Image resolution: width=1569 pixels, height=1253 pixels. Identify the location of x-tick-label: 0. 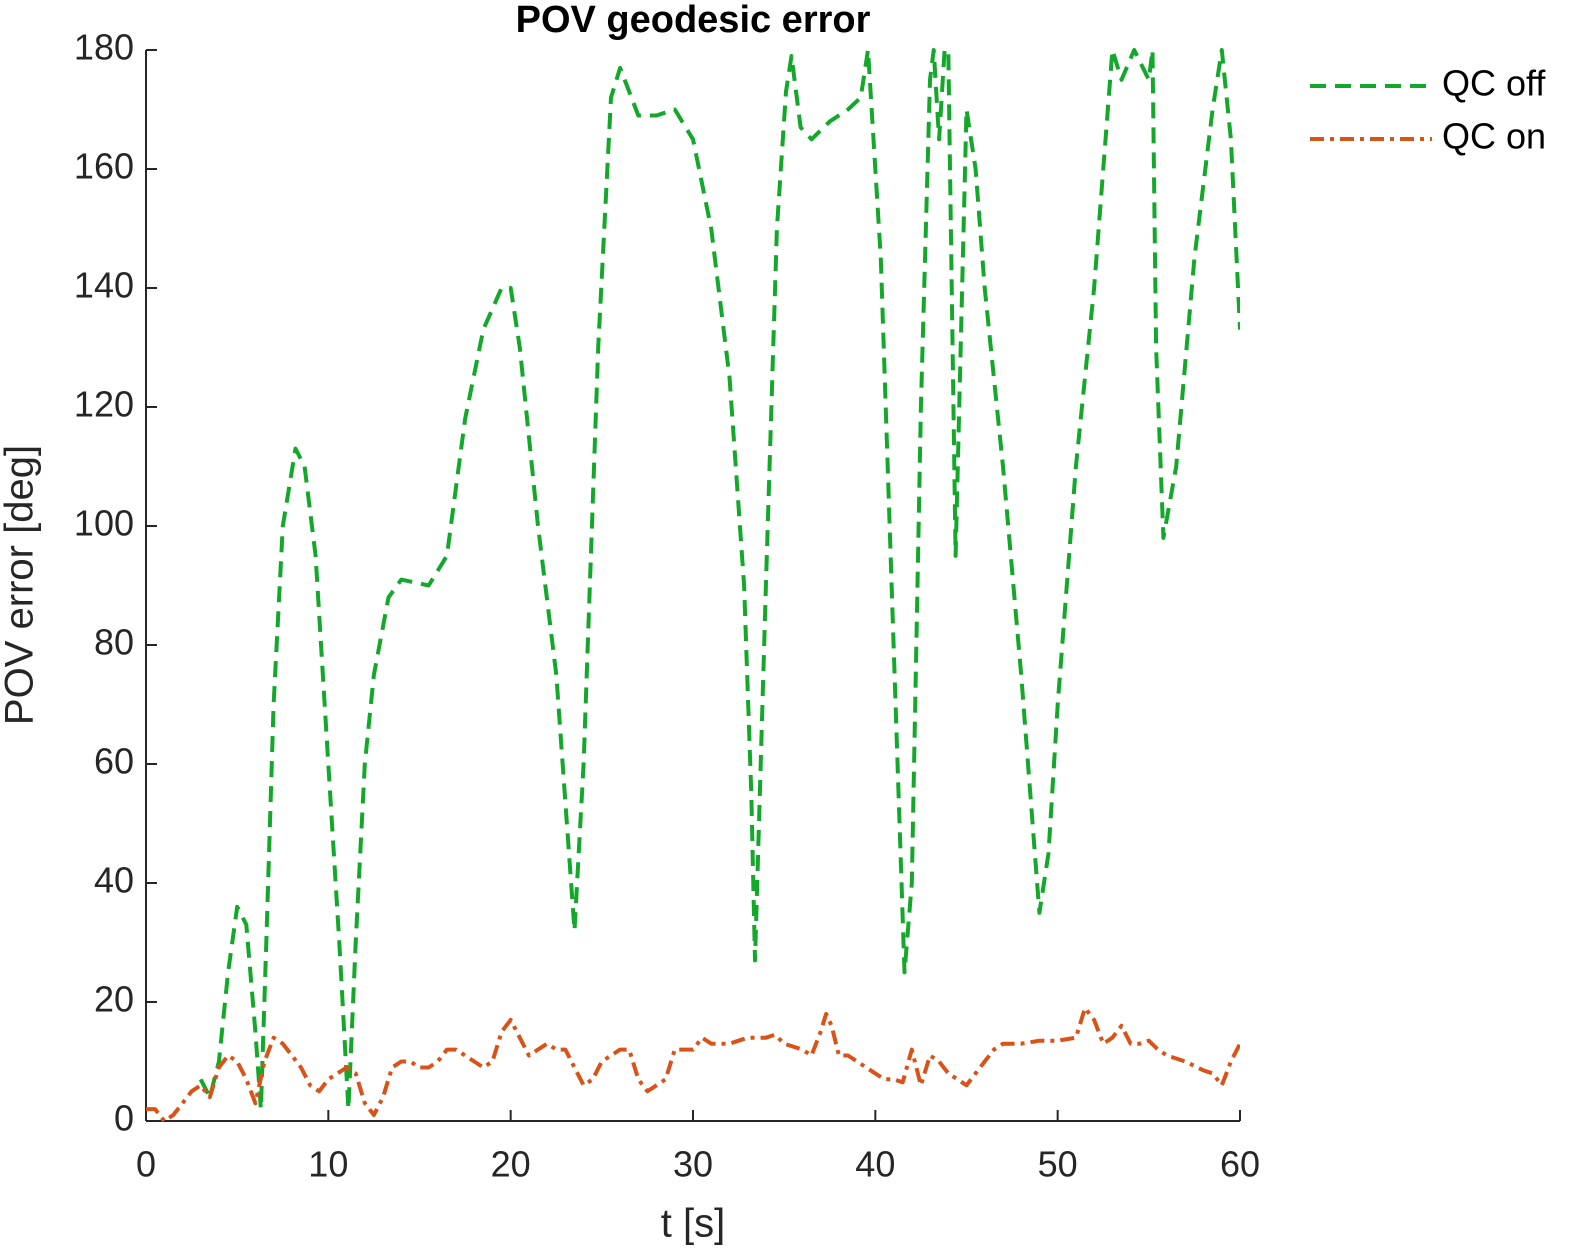
(146, 1164).